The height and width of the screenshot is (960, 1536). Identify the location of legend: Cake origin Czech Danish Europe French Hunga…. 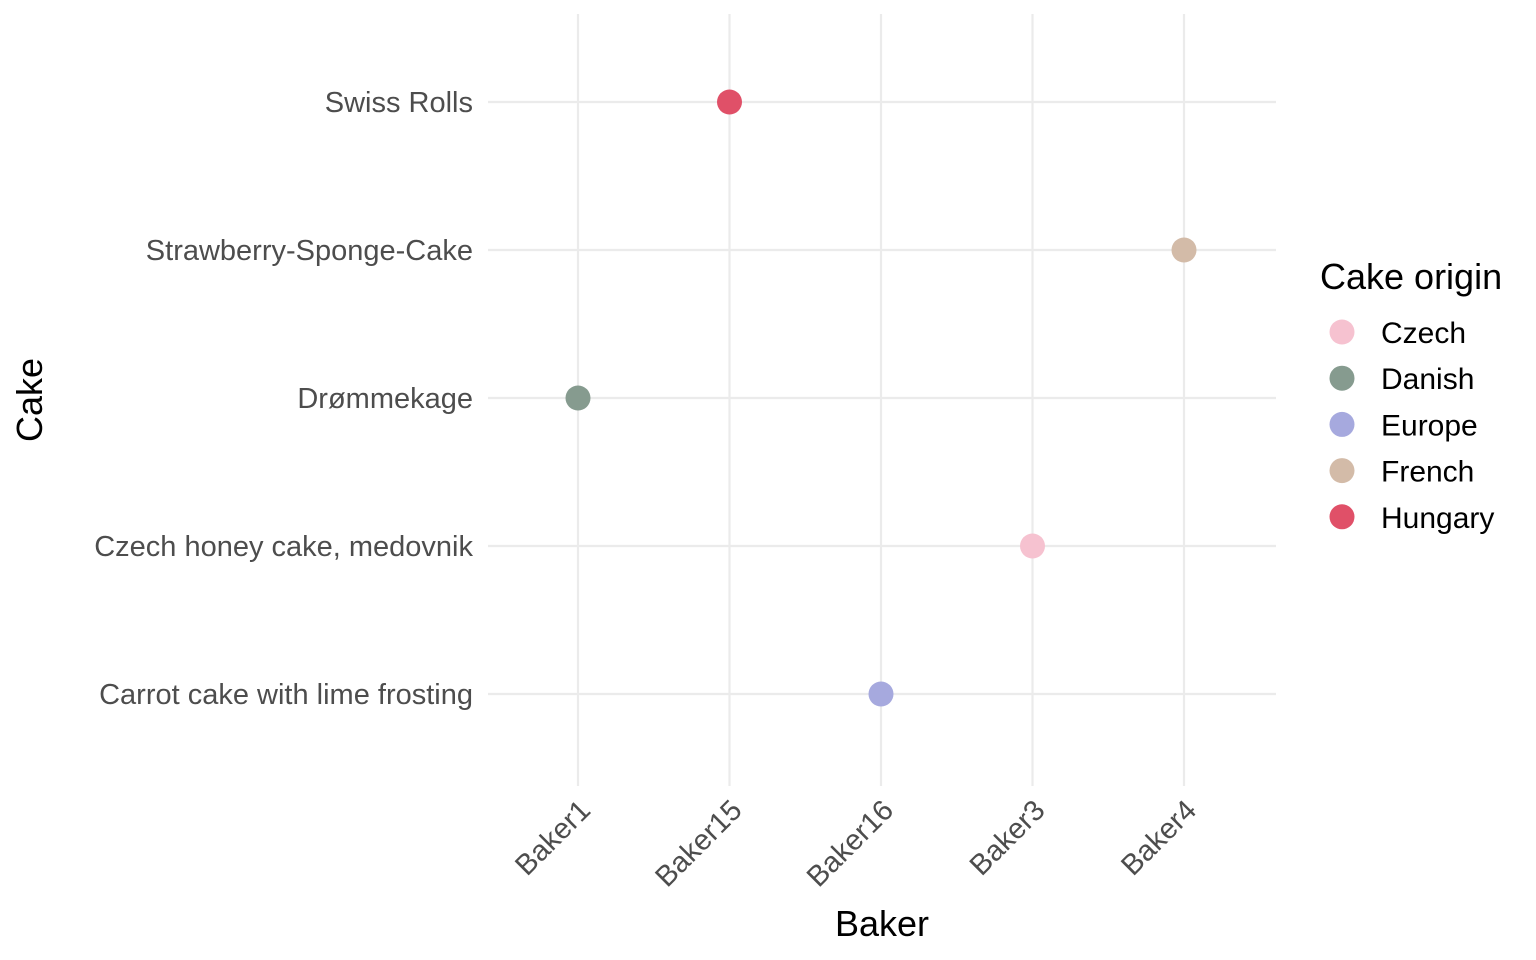
(1411, 395).